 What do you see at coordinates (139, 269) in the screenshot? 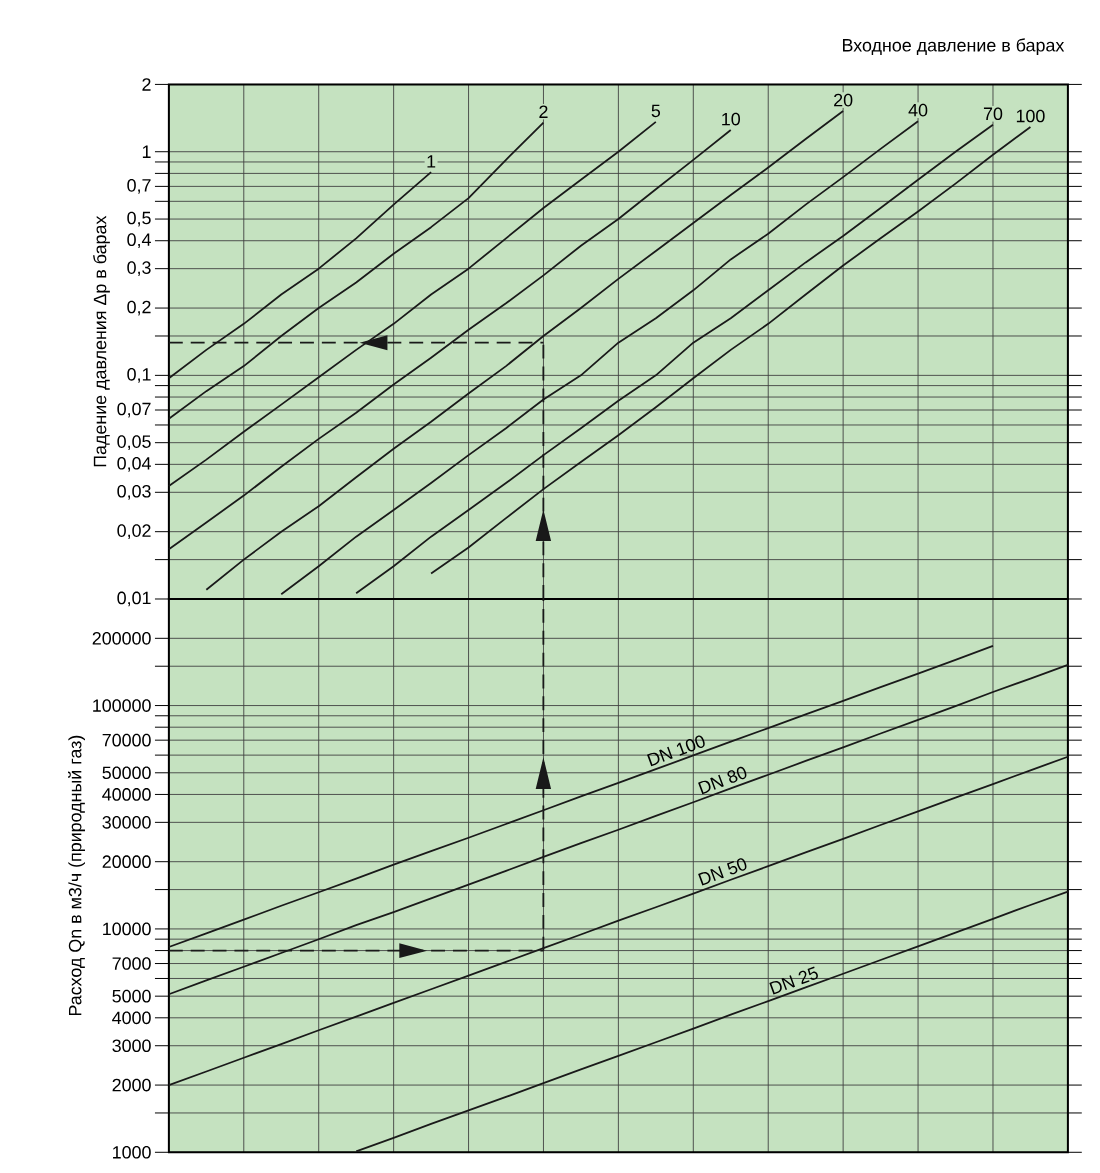
I see `y-tick-label: 0,3` at bounding box center [139, 269].